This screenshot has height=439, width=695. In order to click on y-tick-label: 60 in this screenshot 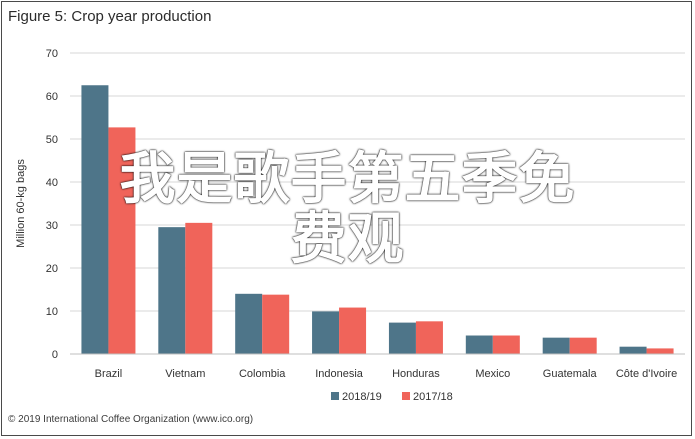, I will do `click(52, 97)`.